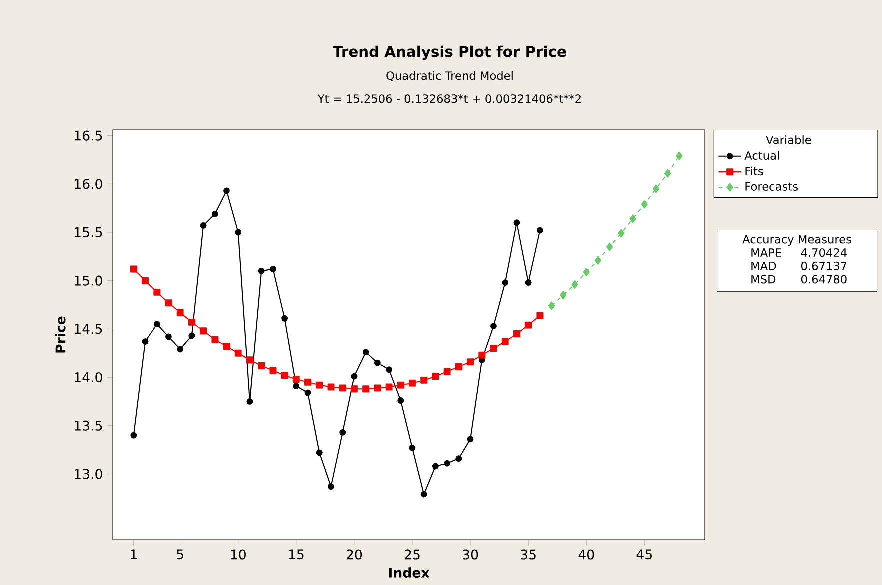 The image size is (882, 585). Describe the element at coordinates (755, 171) in the screenshot. I see `legend-label: Fits` at that location.